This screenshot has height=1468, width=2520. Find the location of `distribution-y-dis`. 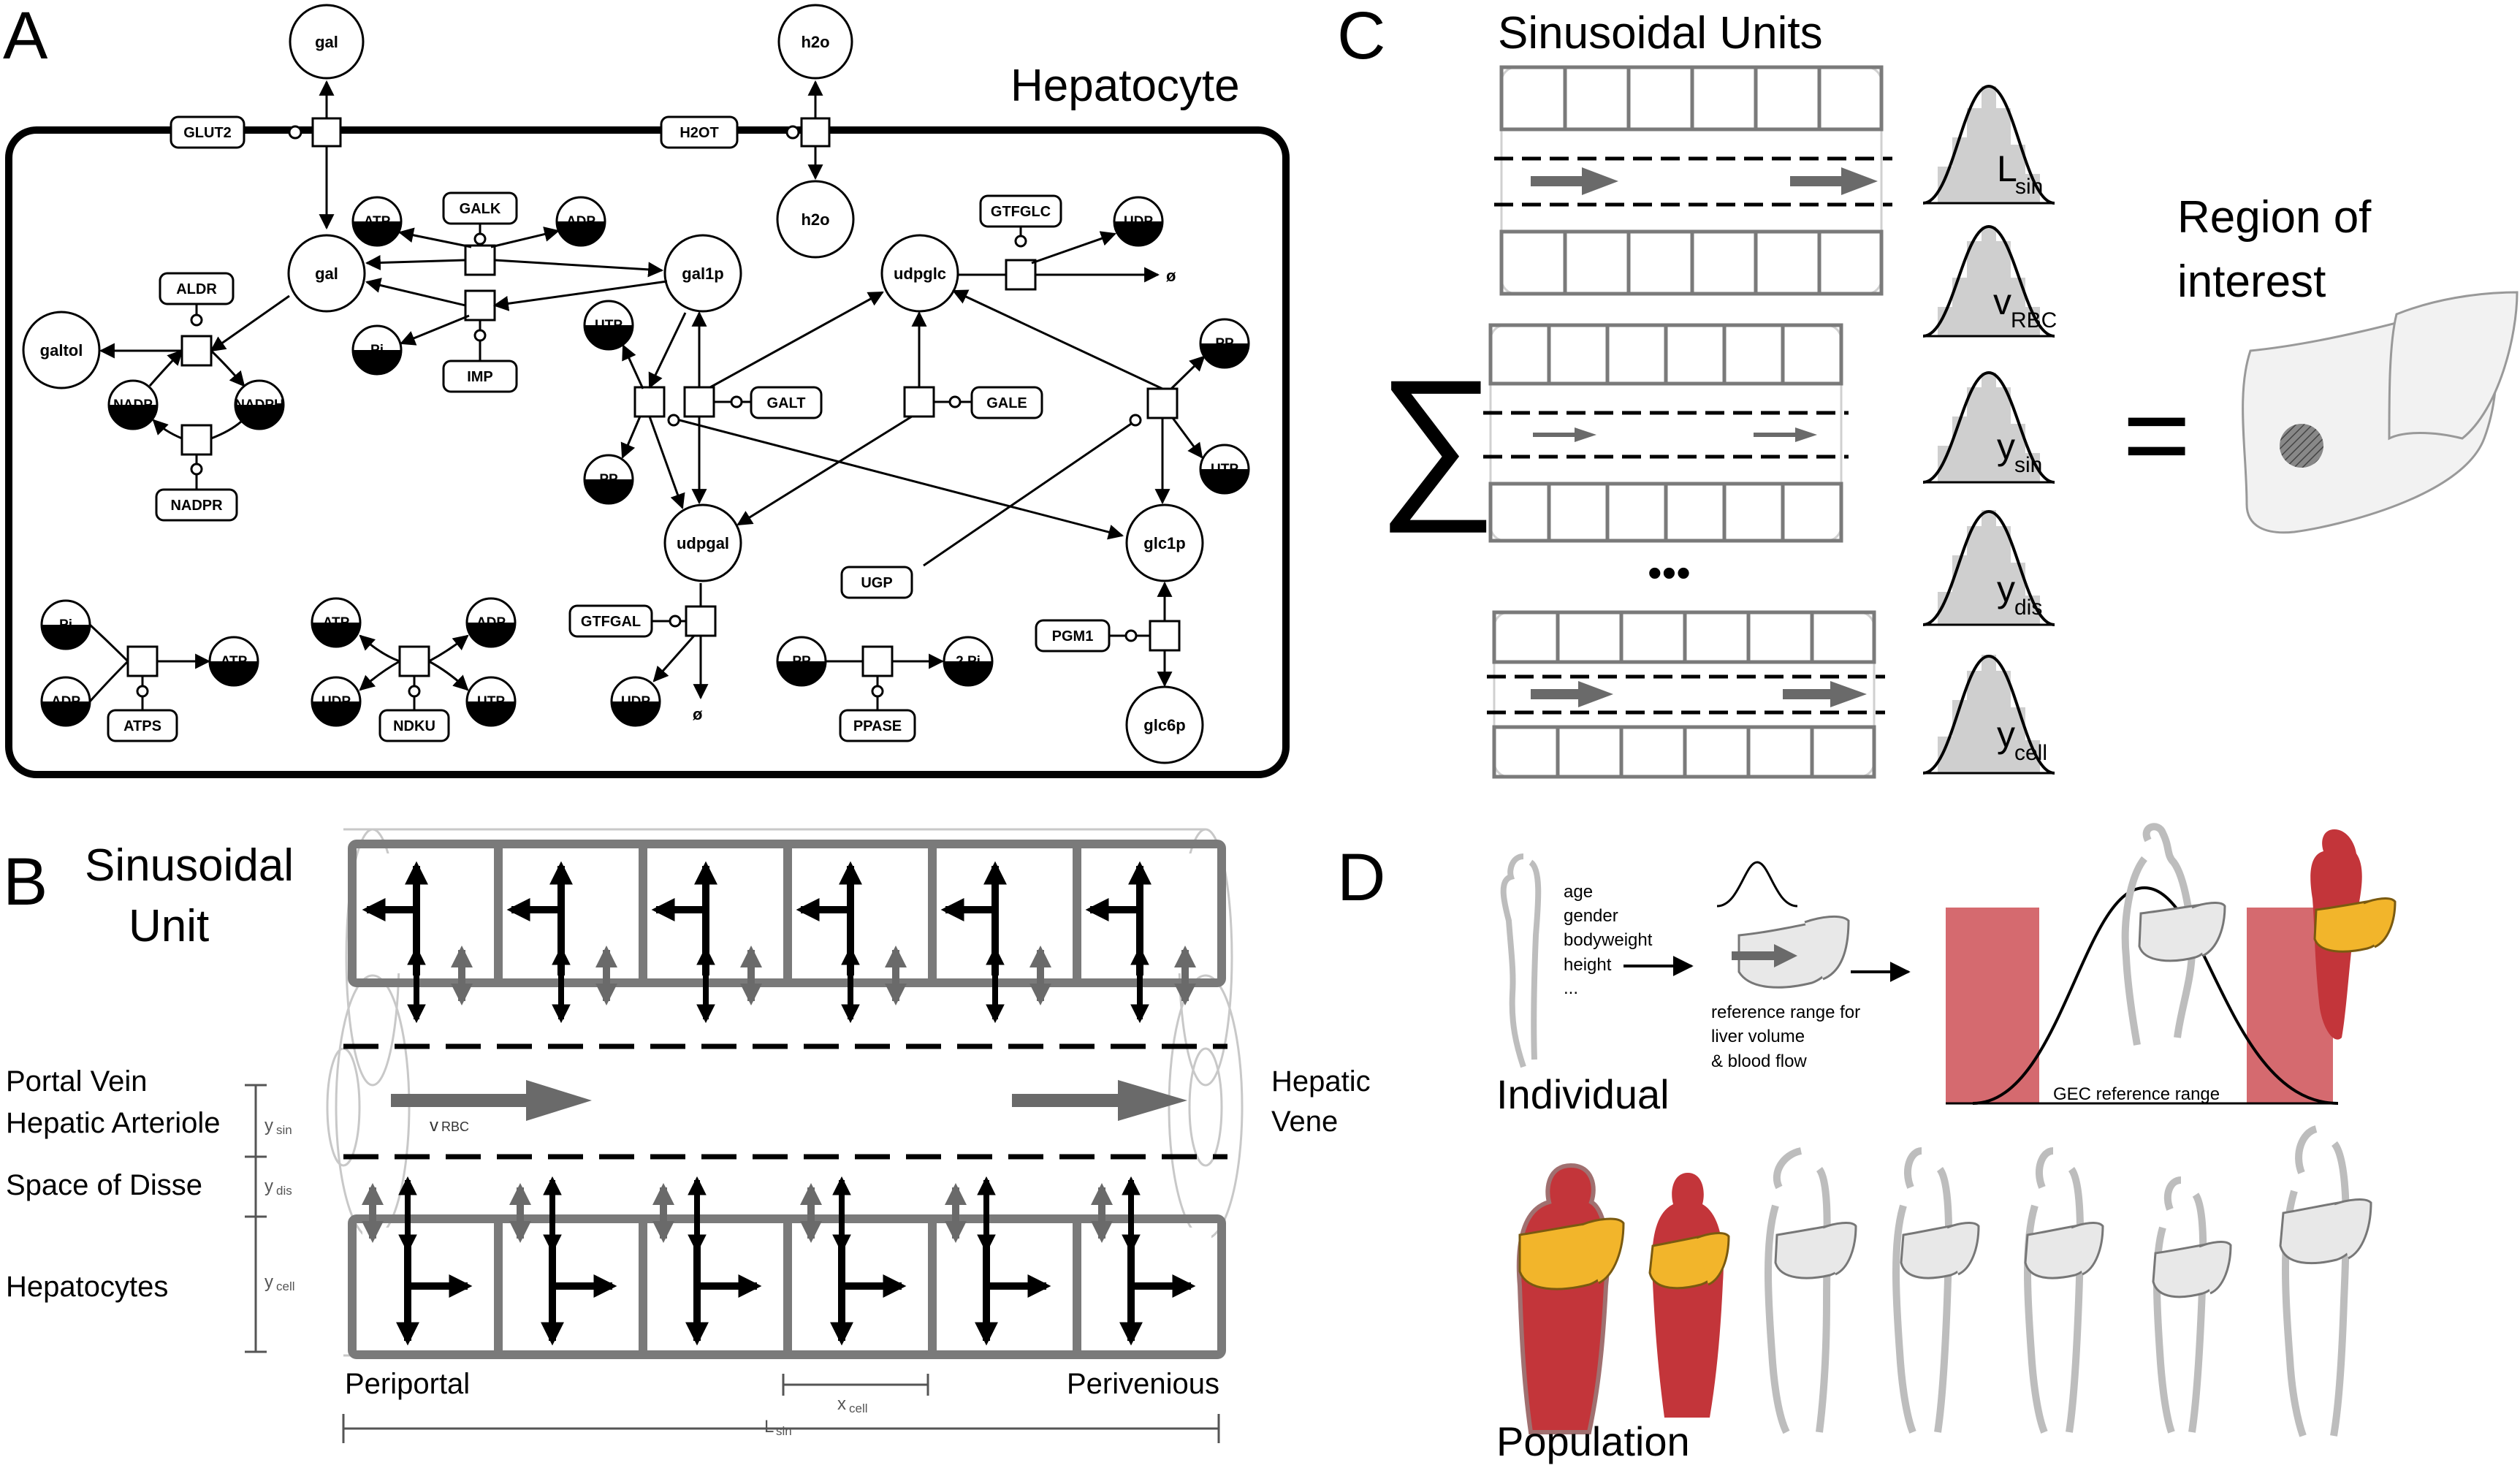

distribution-y-dis is located at coordinates (1989, 567).